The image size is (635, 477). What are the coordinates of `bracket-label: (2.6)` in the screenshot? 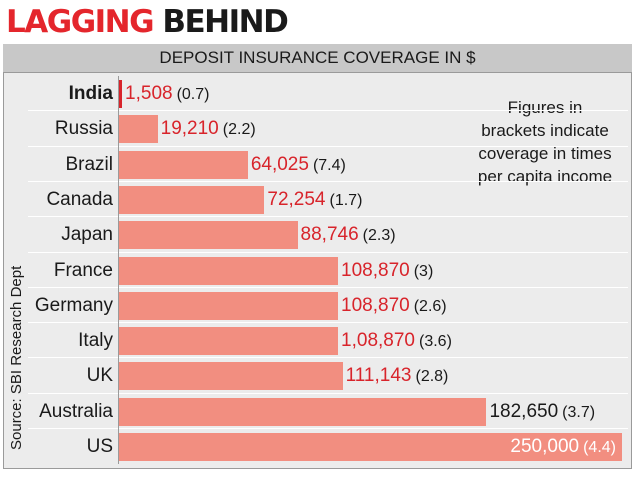 It's located at (430, 306).